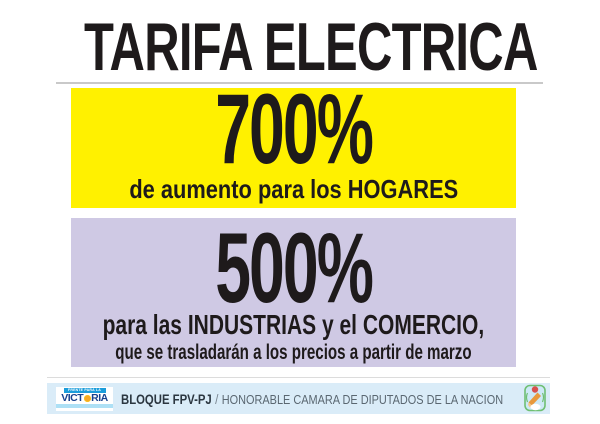 The width and height of the screenshot is (600, 424). Describe the element at coordinates (299, 83) in the screenshot. I see `title-divider` at that location.